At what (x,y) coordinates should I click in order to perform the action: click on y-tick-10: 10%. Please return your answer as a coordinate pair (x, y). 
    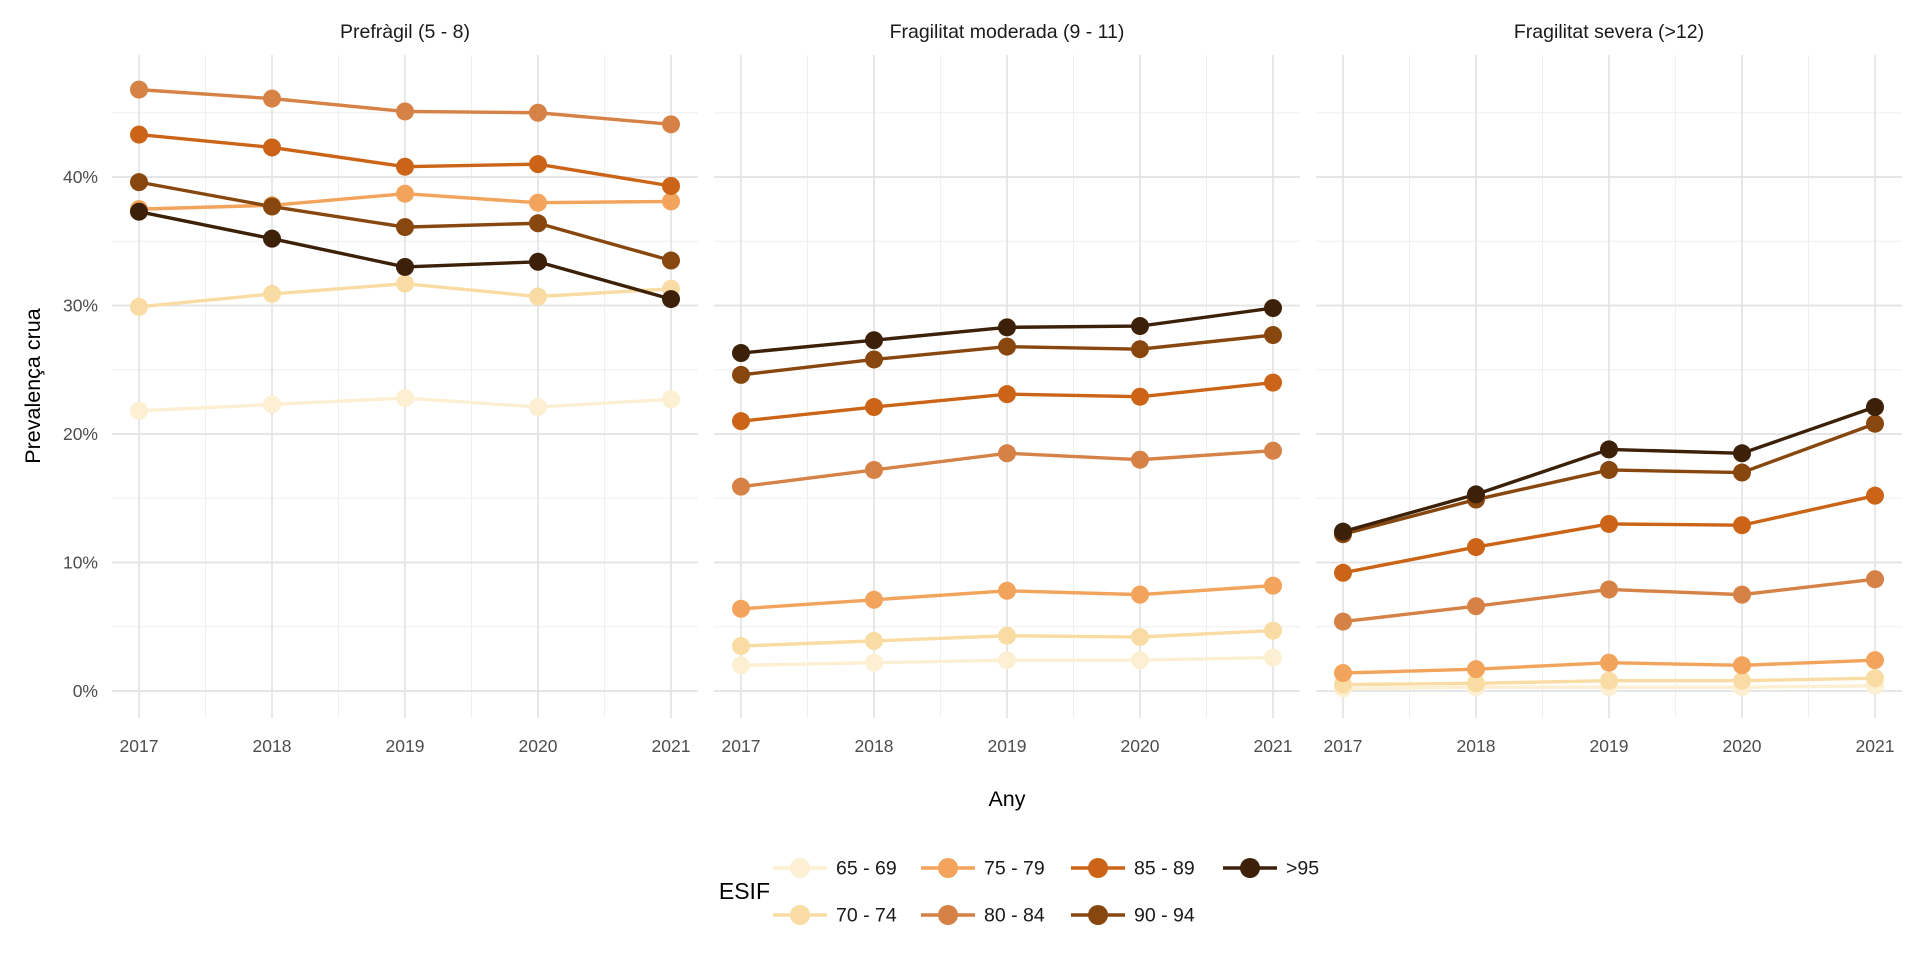
    Looking at the image, I should click on (80, 563).